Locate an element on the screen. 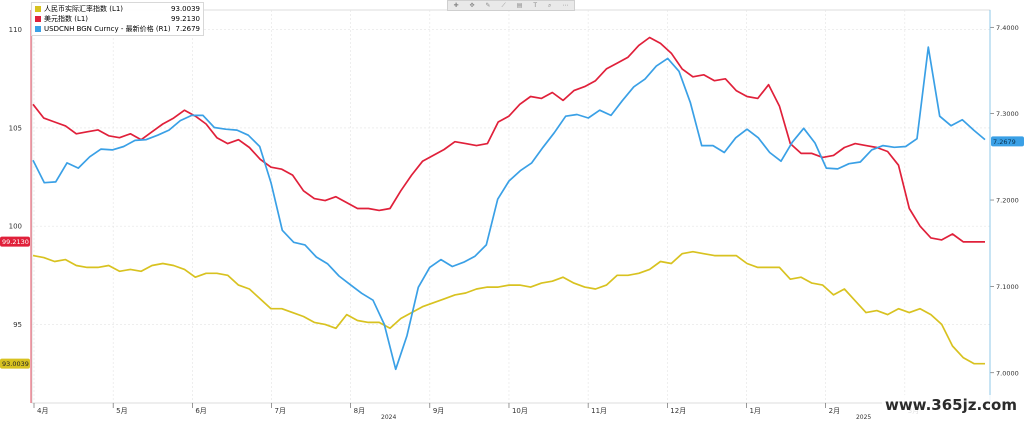  x-tick-label: 12月 is located at coordinates (678, 411).